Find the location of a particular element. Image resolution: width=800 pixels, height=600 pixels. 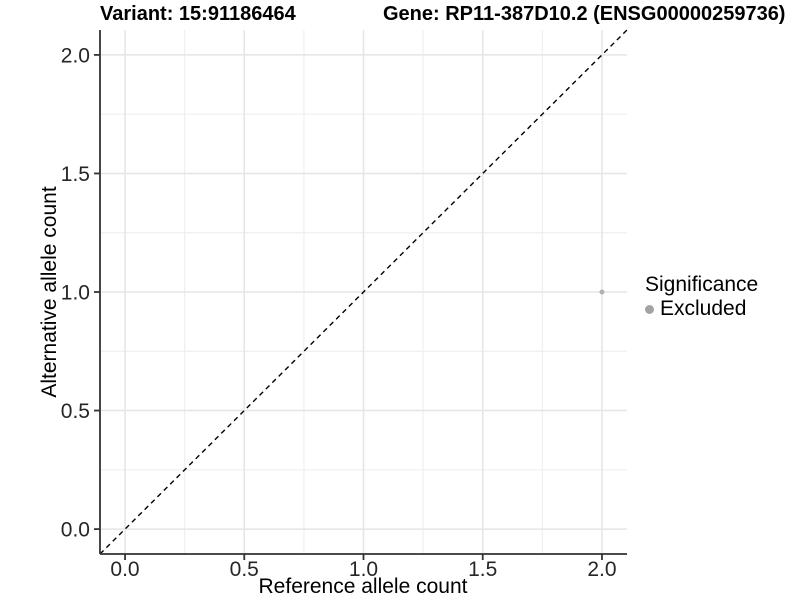

x-tick-label: 0.5 is located at coordinates (244, 569).